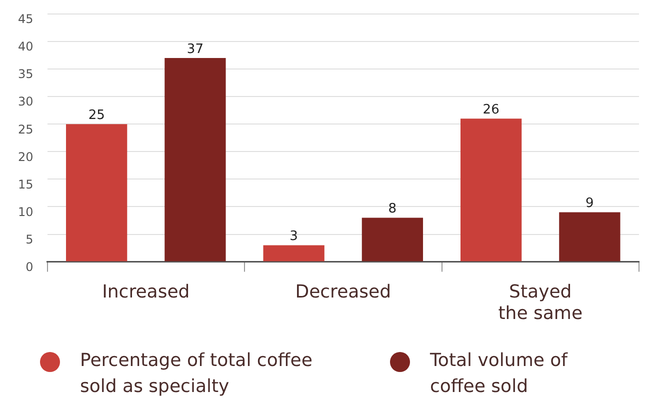 This screenshot has width=649, height=407. Describe the element at coordinates (30, 267) in the screenshot. I see `y-tick-label: 0` at that location.